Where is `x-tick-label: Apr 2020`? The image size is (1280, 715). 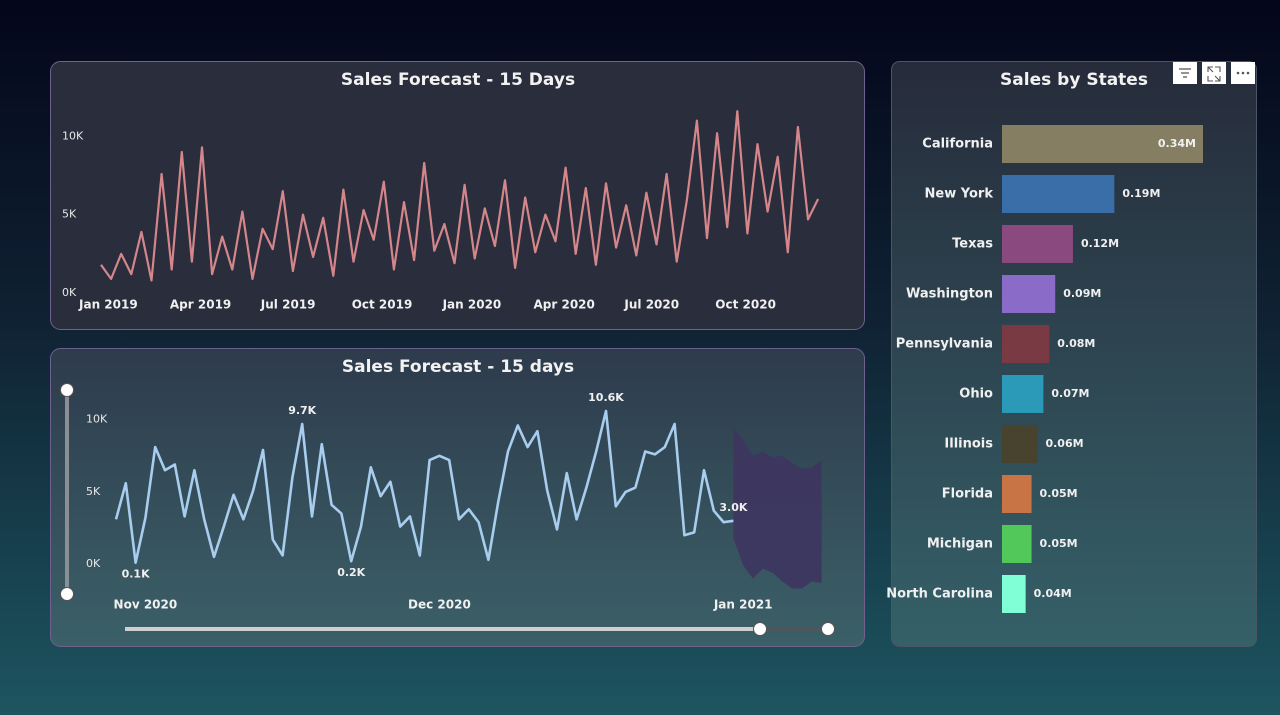 x-tick-label: Apr 2020 is located at coordinates (564, 305).